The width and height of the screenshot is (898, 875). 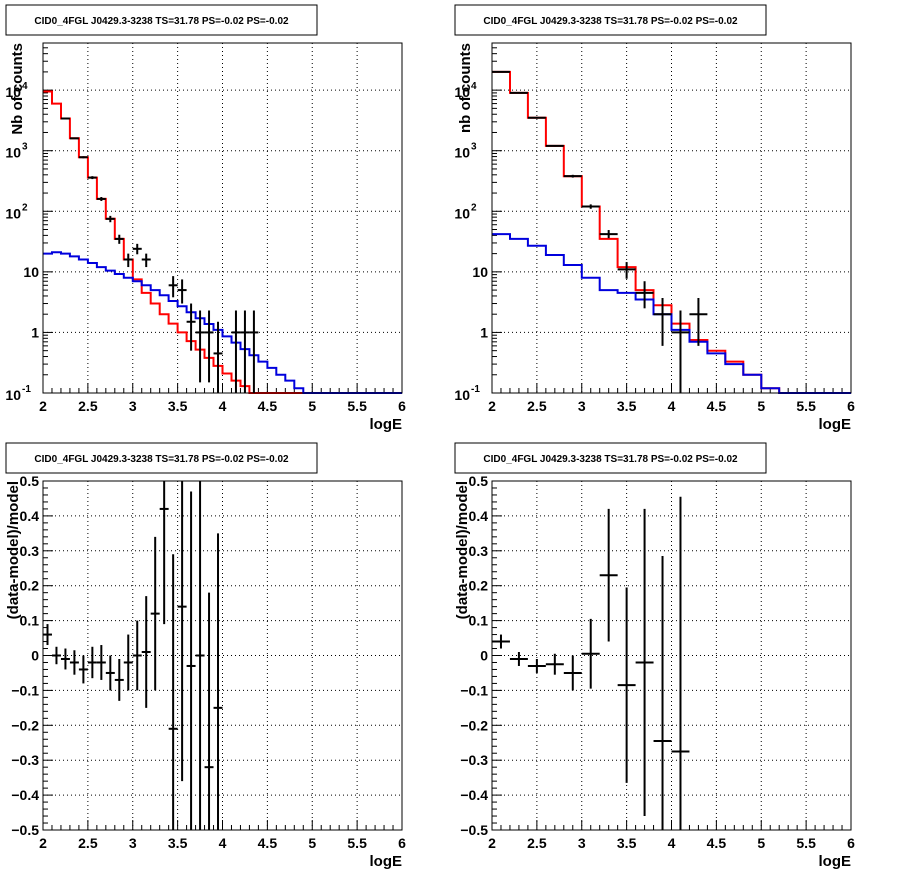 What do you see at coordinates (35, 656) in the screenshot?
I see `y-tick-label: 0` at bounding box center [35, 656].